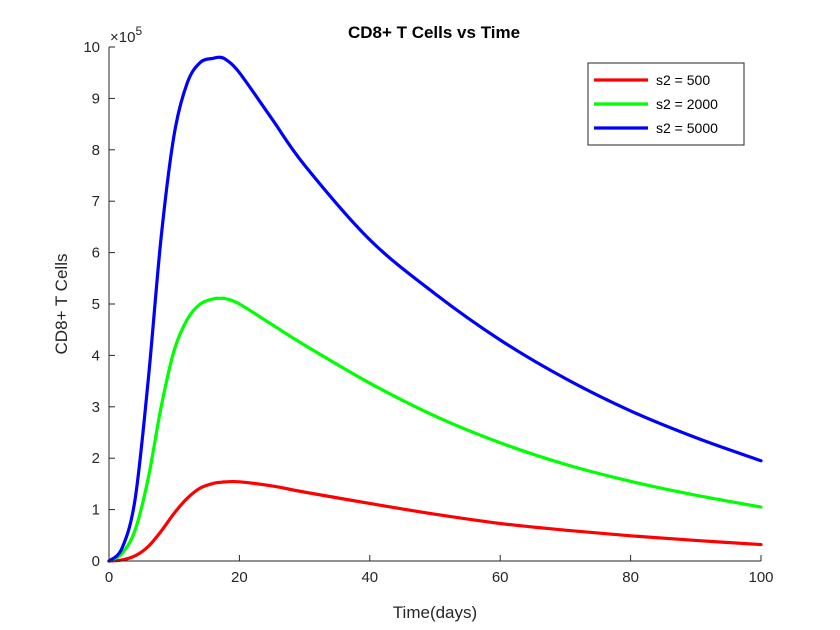 This screenshot has width=840, height=630. Describe the element at coordinates (91, 47) in the screenshot. I see `y-tick-label: 10` at that location.